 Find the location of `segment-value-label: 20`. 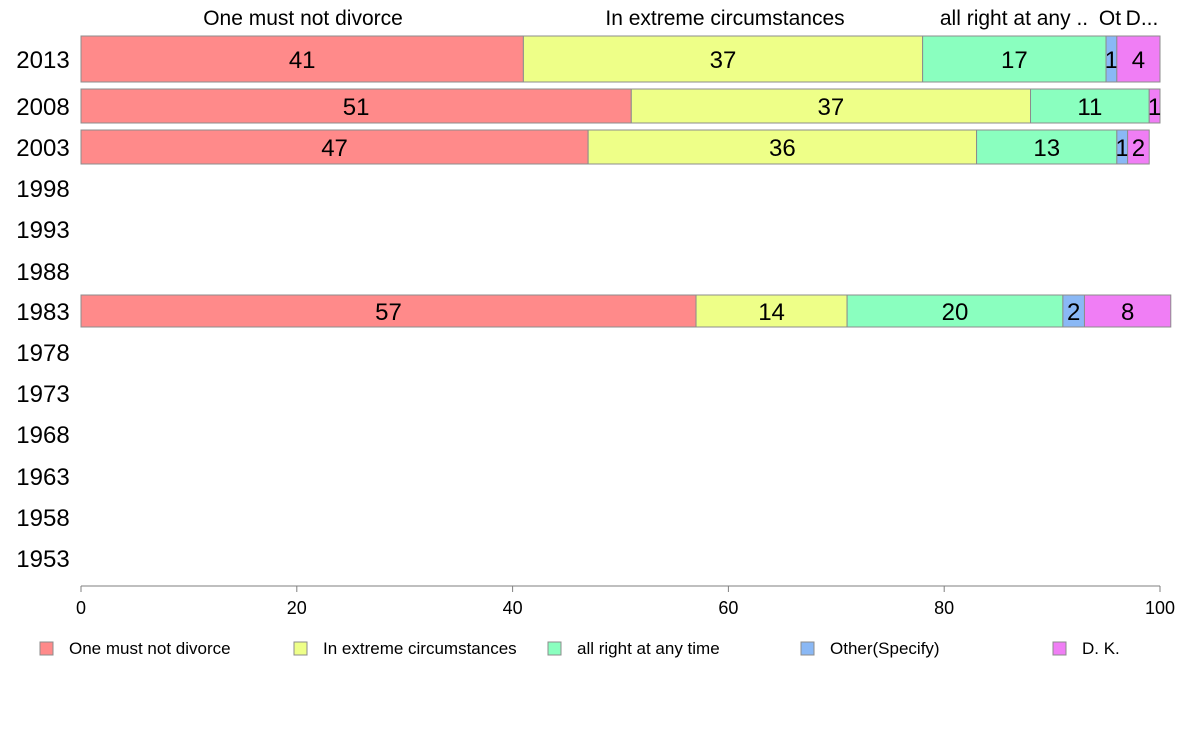

segment-value-label: 20 is located at coordinates (955, 312).